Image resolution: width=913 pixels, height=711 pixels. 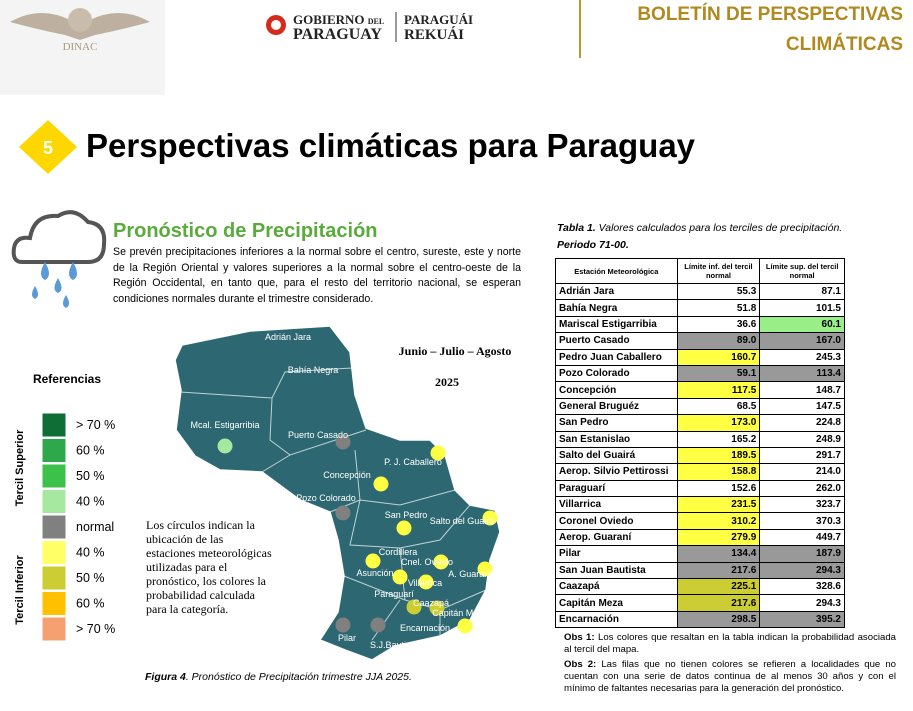 What do you see at coordinates (438, 19) in the screenshot?
I see `rekuai-line1: PARAGUÁI` at bounding box center [438, 19].